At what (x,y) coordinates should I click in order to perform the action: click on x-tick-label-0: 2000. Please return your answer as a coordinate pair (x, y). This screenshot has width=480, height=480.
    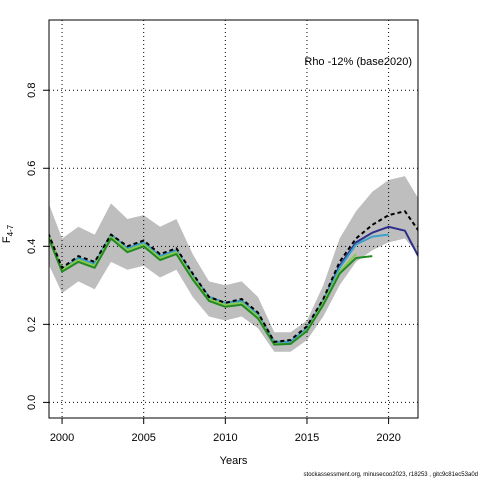
    Looking at the image, I should click on (62, 438).